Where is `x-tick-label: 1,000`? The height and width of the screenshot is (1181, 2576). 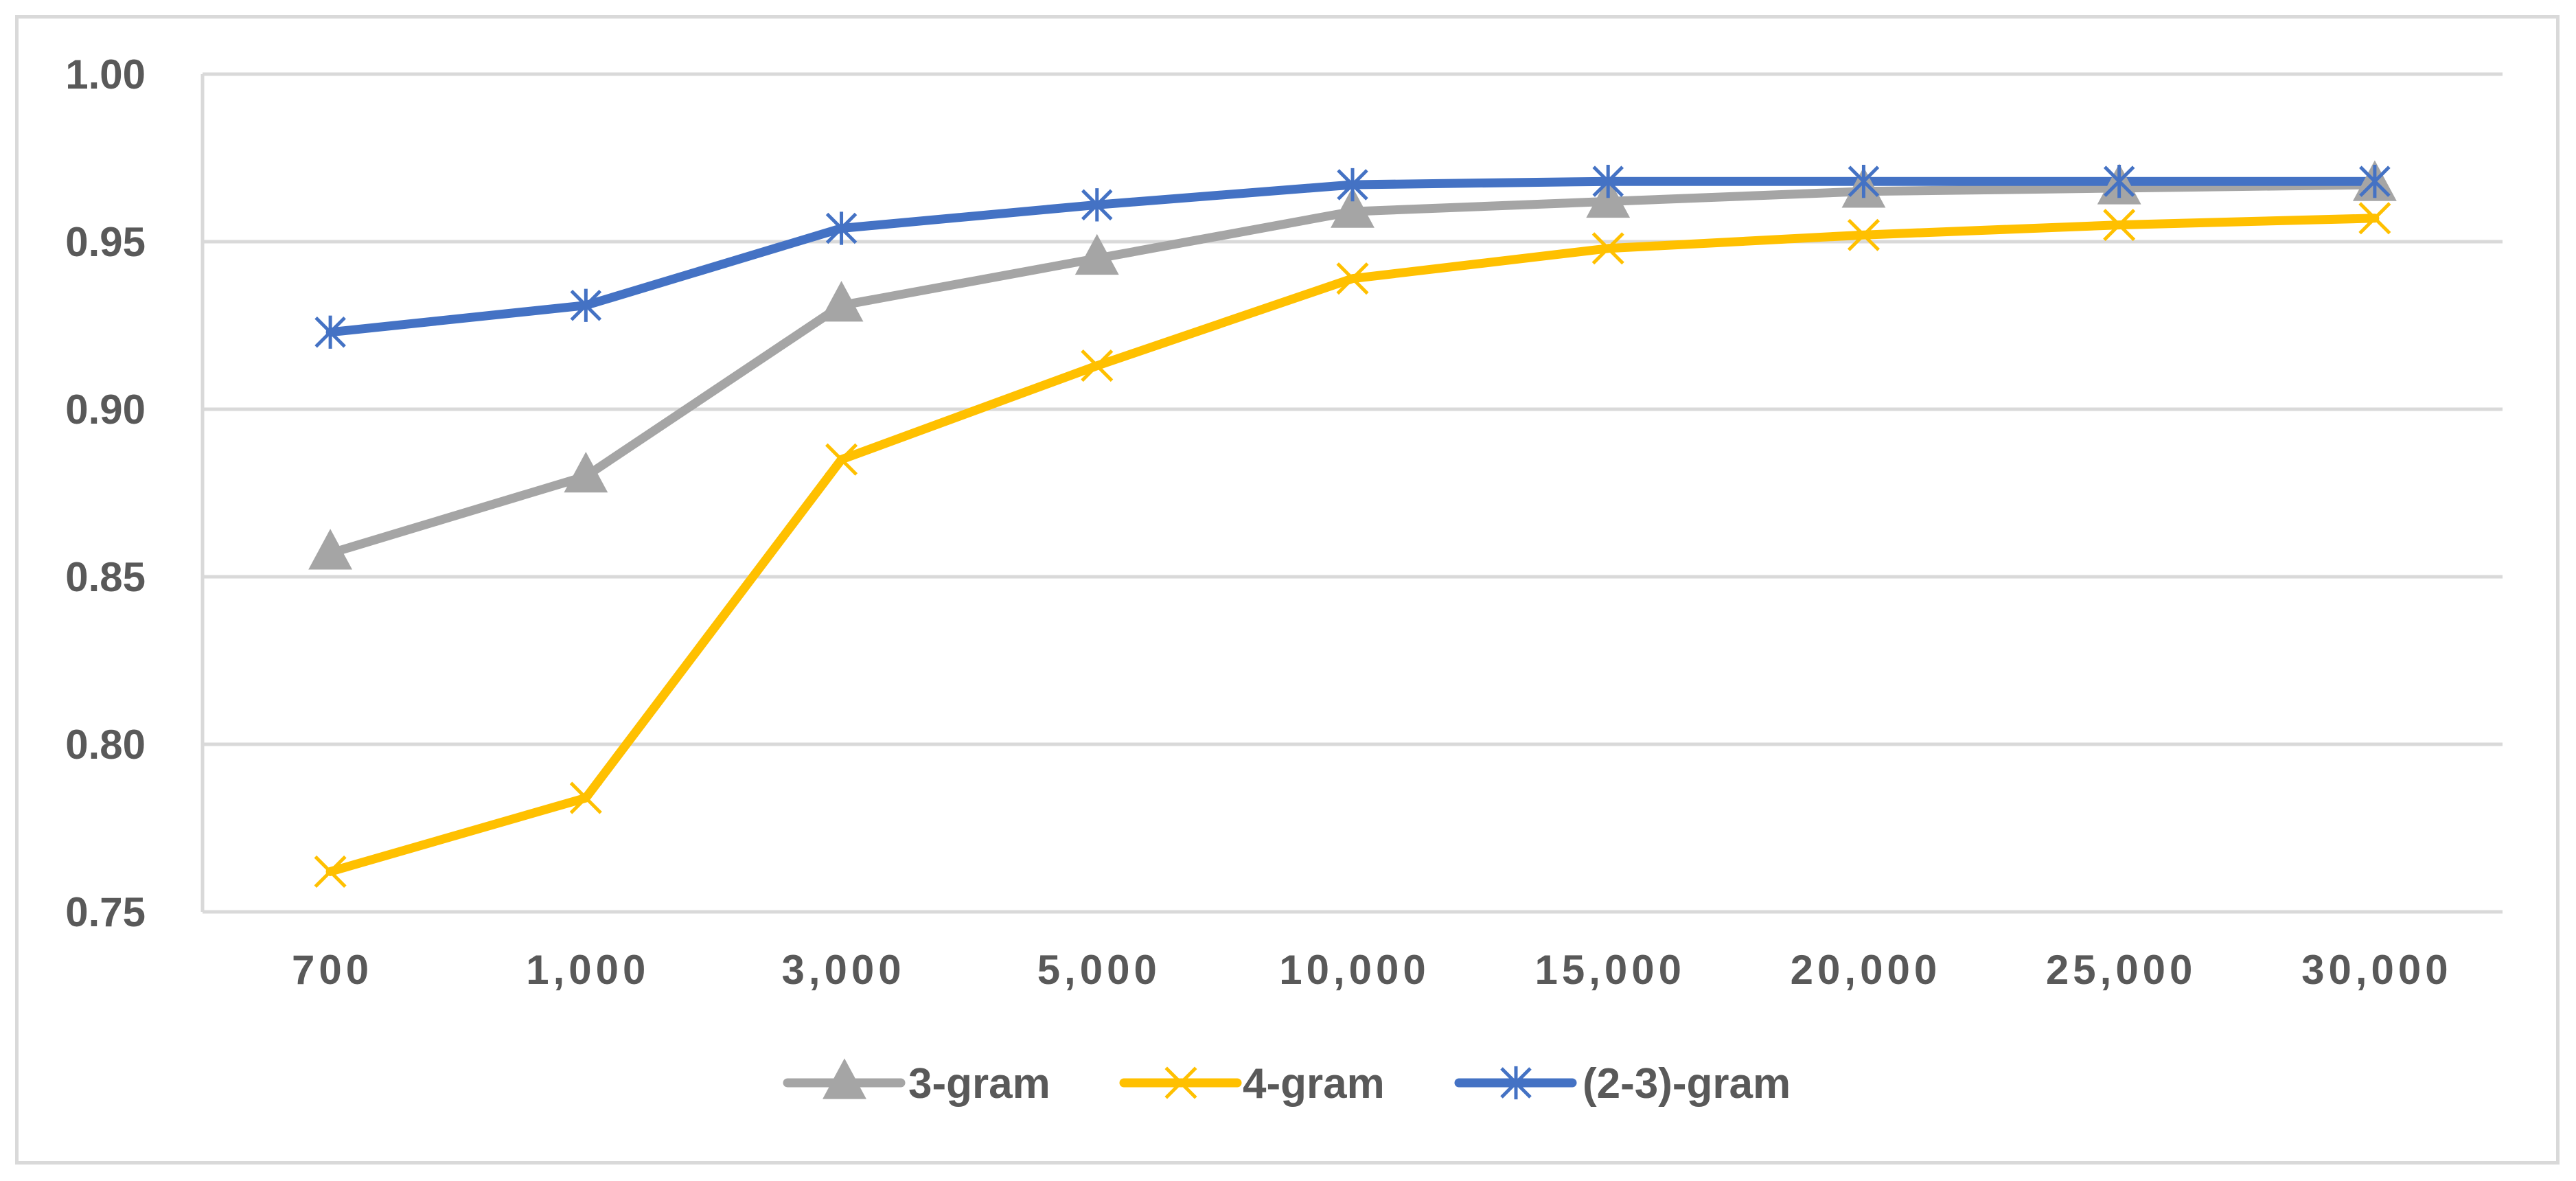 x-tick-label: 1,000 is located at coordinates (587, 970).